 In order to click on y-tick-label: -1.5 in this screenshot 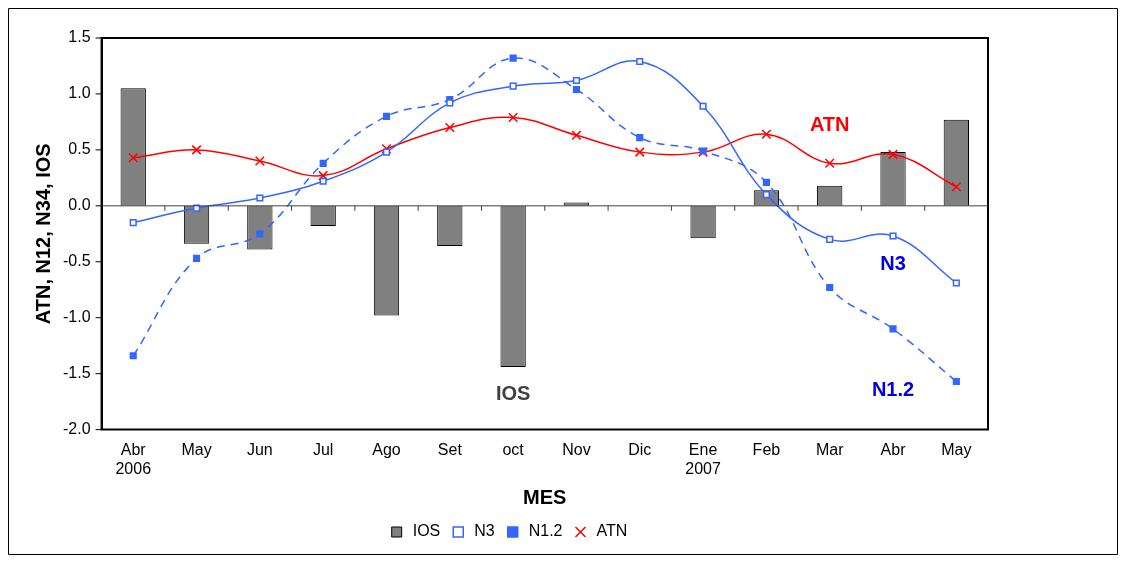, I will do `click(76, 373)`.